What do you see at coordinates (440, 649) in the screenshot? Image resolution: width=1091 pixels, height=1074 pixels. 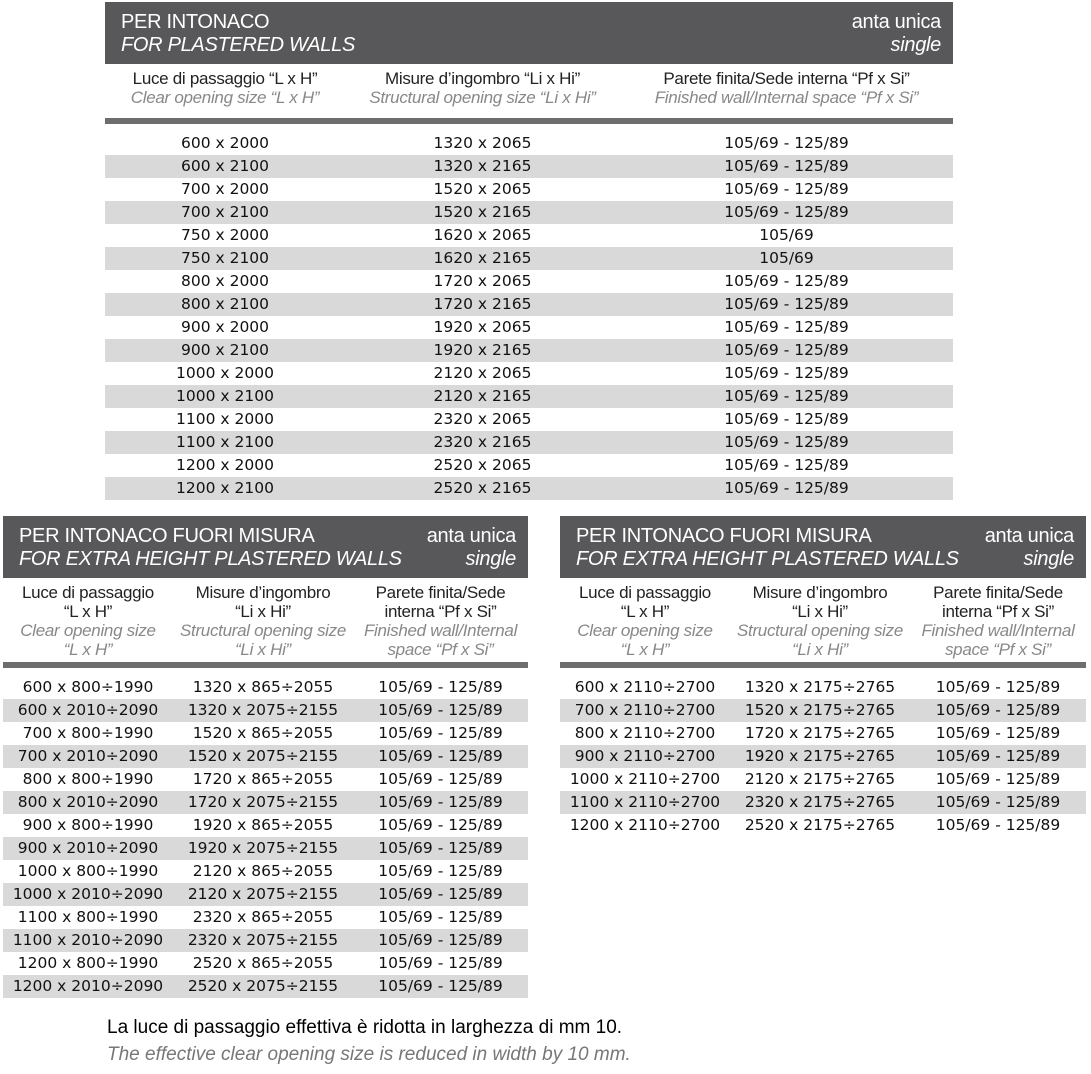 I see `column-header-en: space “Pf x Si”` at bounding box center [440, 649].